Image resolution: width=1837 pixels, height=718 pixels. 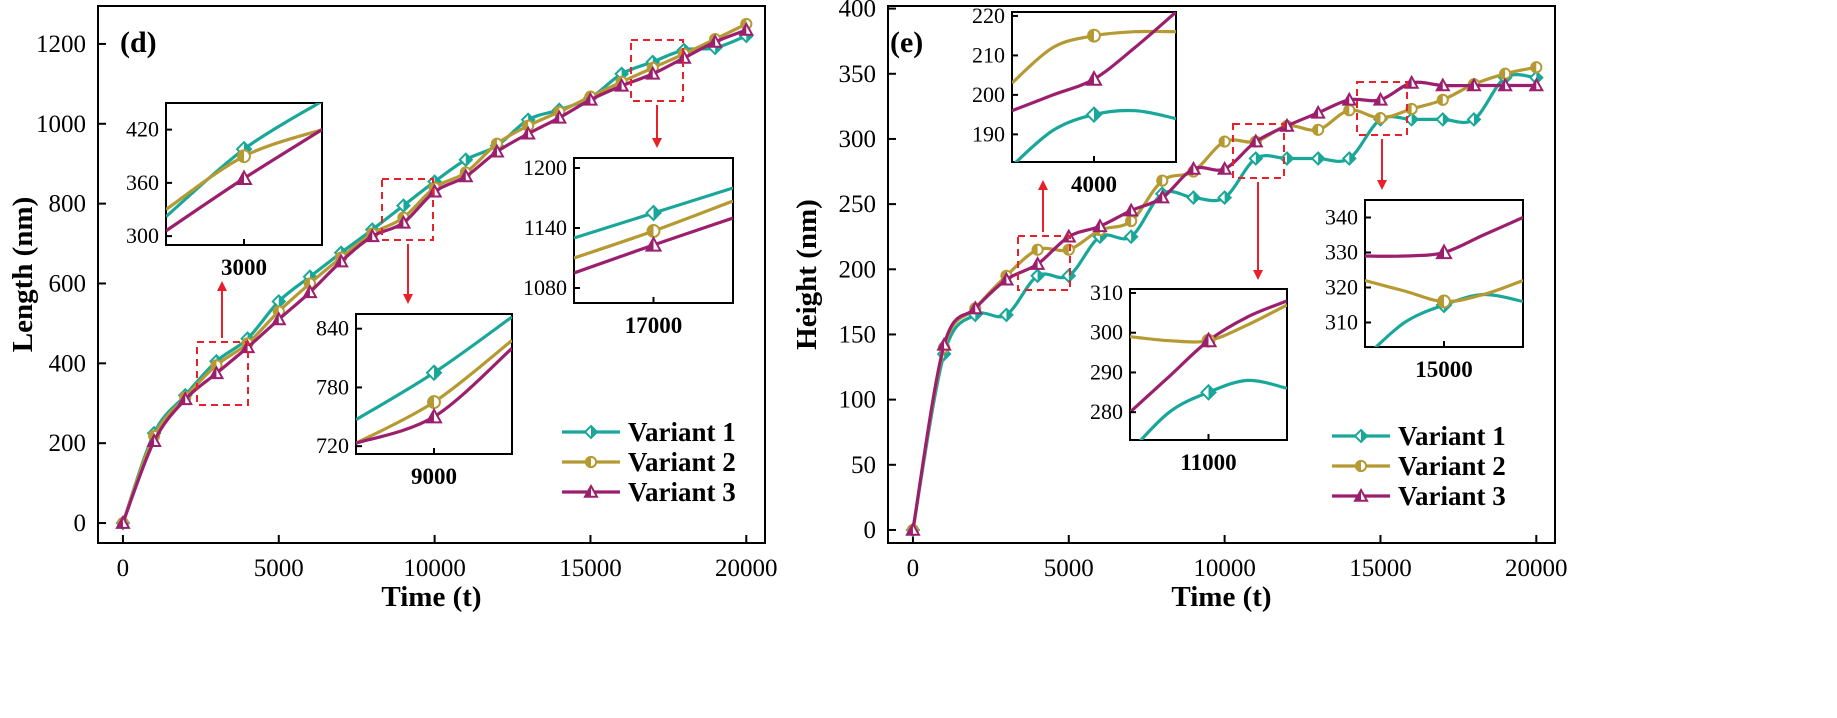 I want to click on y-tick-label: 200, so click(x=68, y=443).